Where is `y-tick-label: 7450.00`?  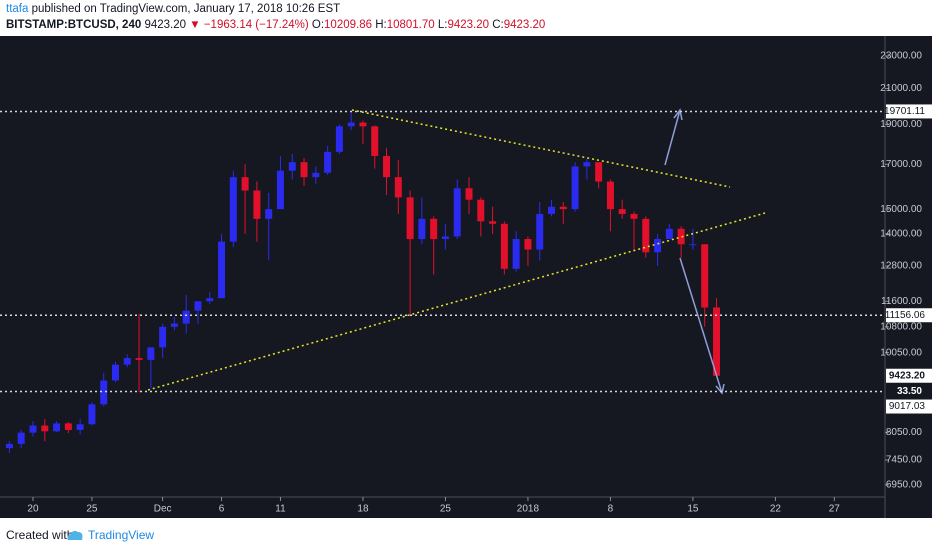
y-tick-label: 7450.00 is located at coordinates (904, 460).